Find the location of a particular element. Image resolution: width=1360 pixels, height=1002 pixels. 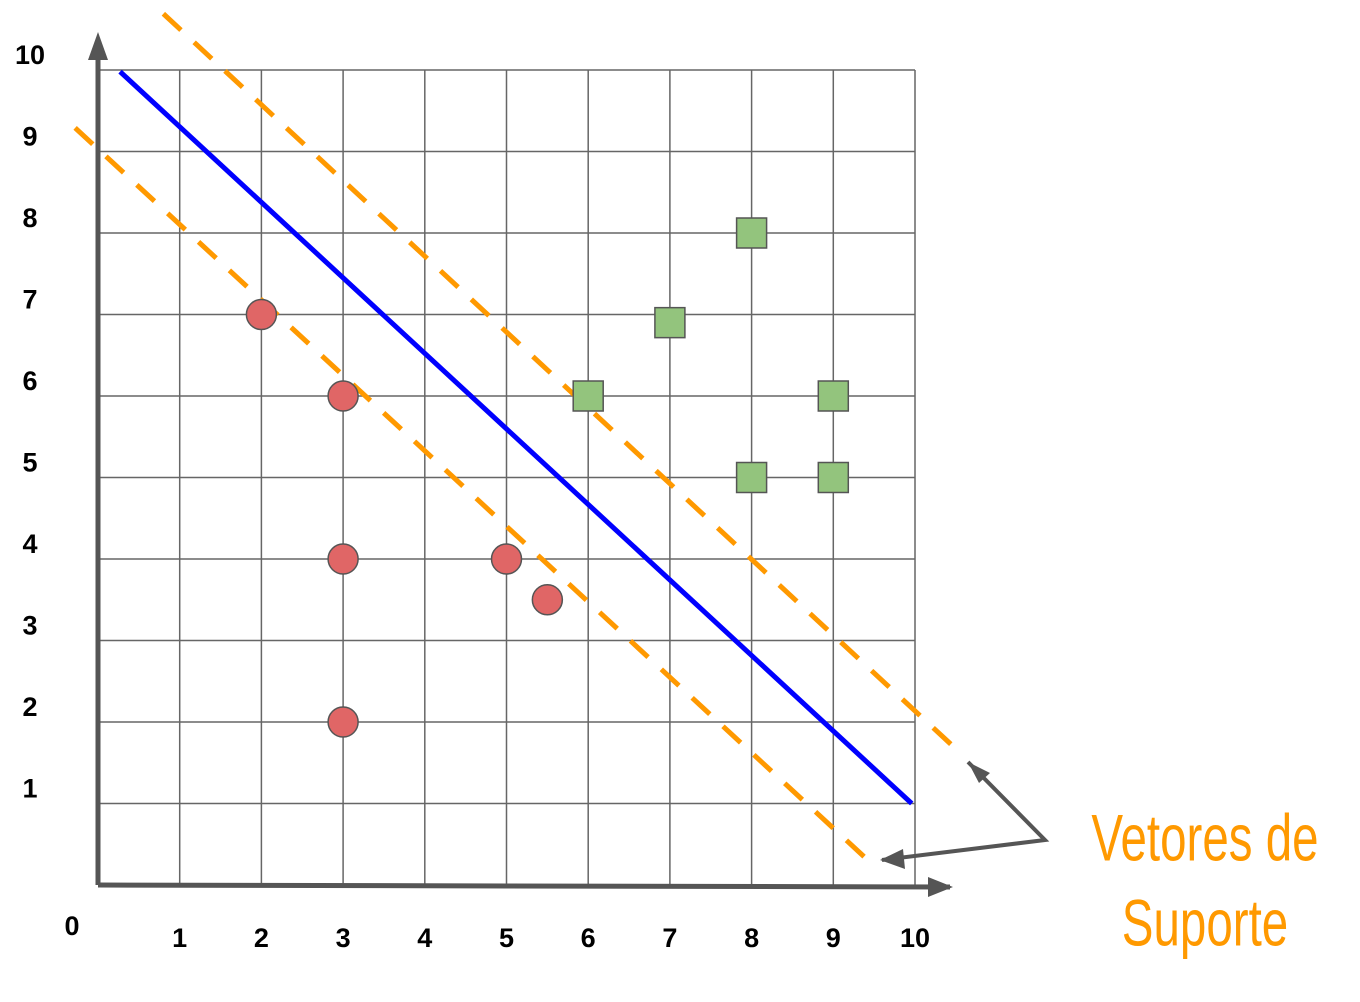

x-tick-label: 0 is located at coordinates (71, 926).